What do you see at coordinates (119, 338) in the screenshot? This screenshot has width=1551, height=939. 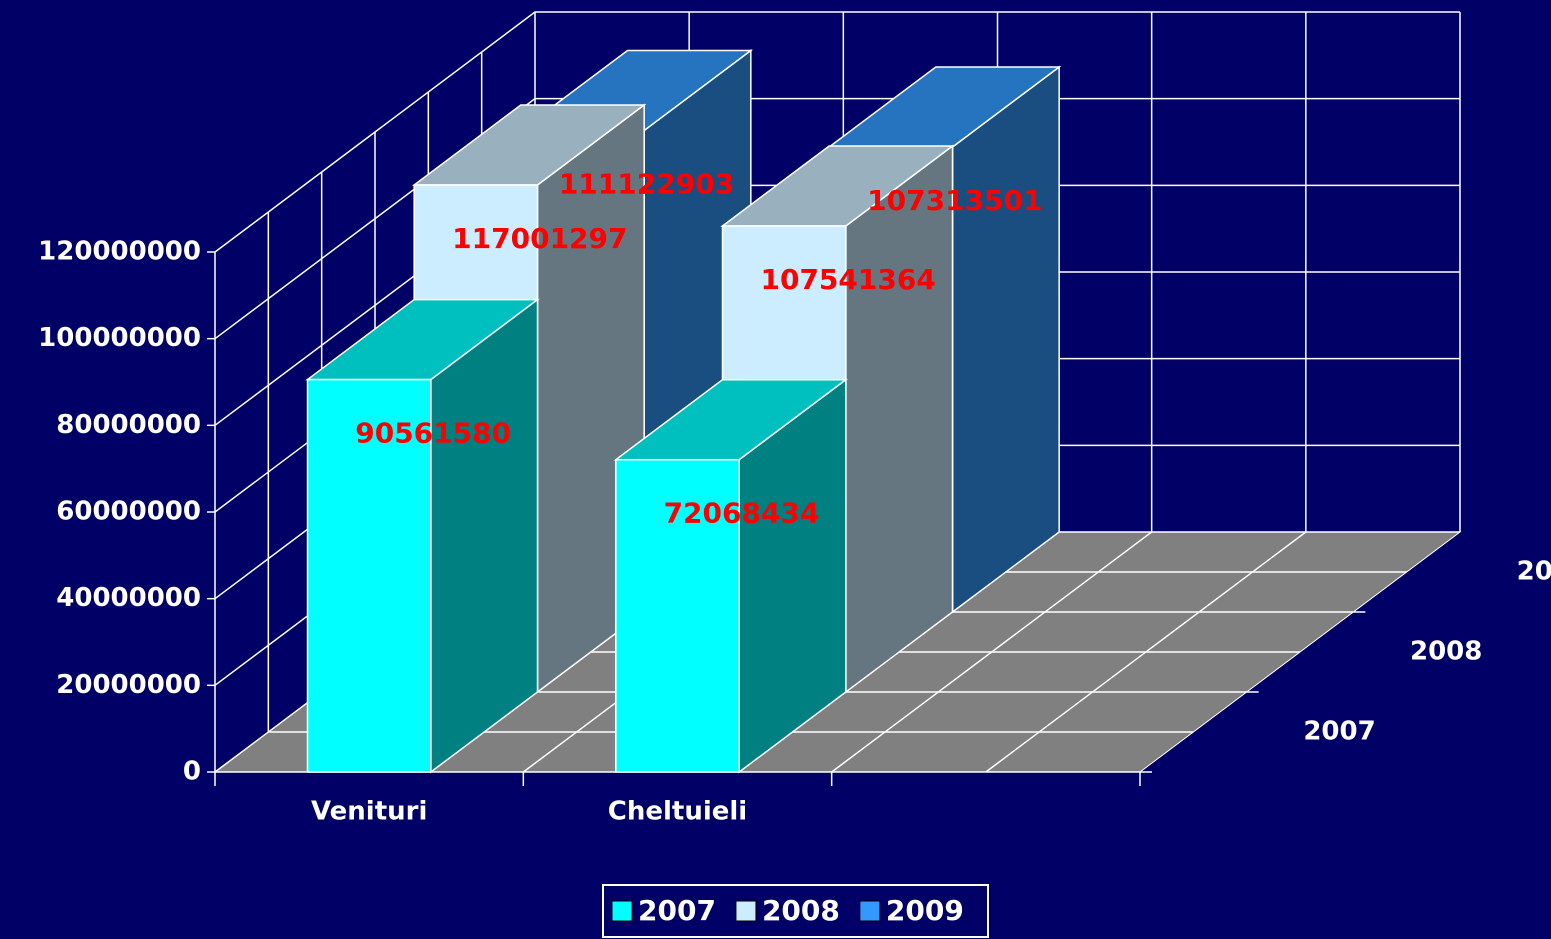 I see `y-tick-label: 100000000` at bounding box center [119, 338].